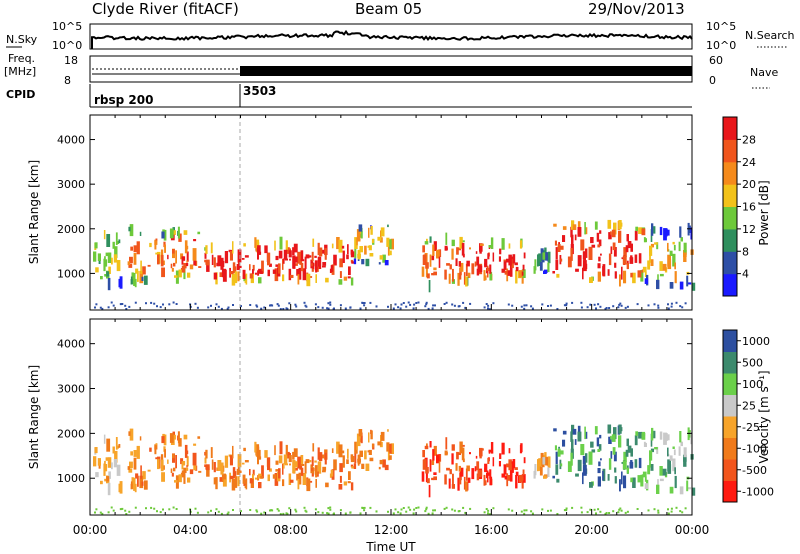 The height and width of the screenshot is (554, 800). What do you see at coordinates (754, 448) in the screenshot?
I see `velocity-colorbar-tick-label: -100` at bounding box center [754, 448].